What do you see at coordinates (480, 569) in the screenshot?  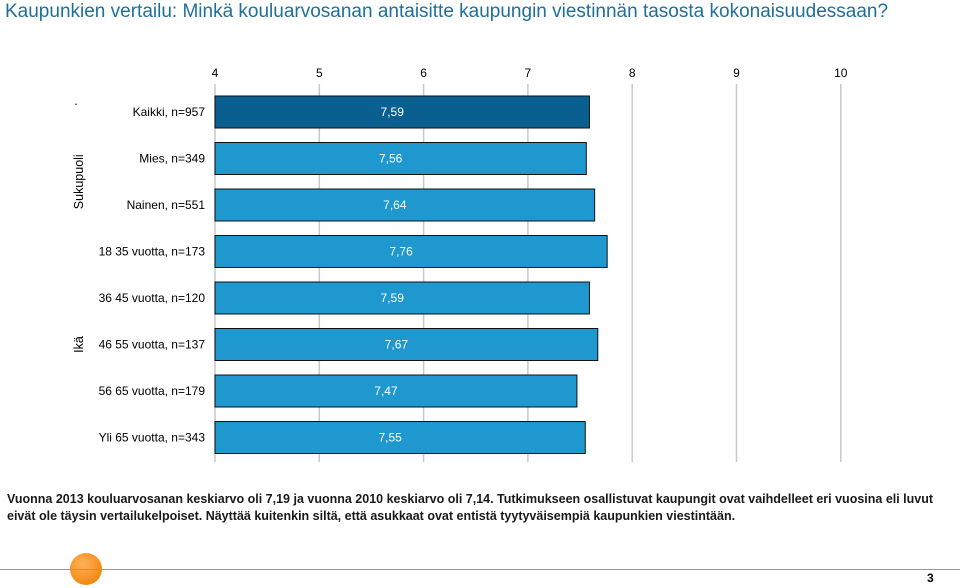 I see `footer-divider` at bounding box center [480, 569].